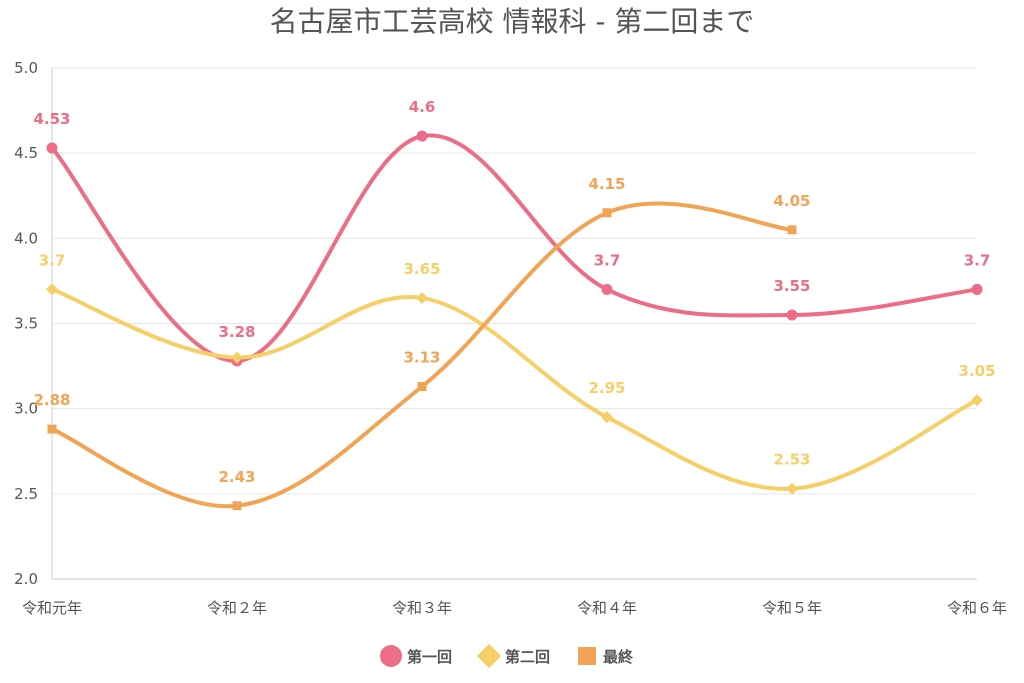 The width and height of the screenshot is (1024, 683). I want to click on legend-item: 最終, so click(606, 656).